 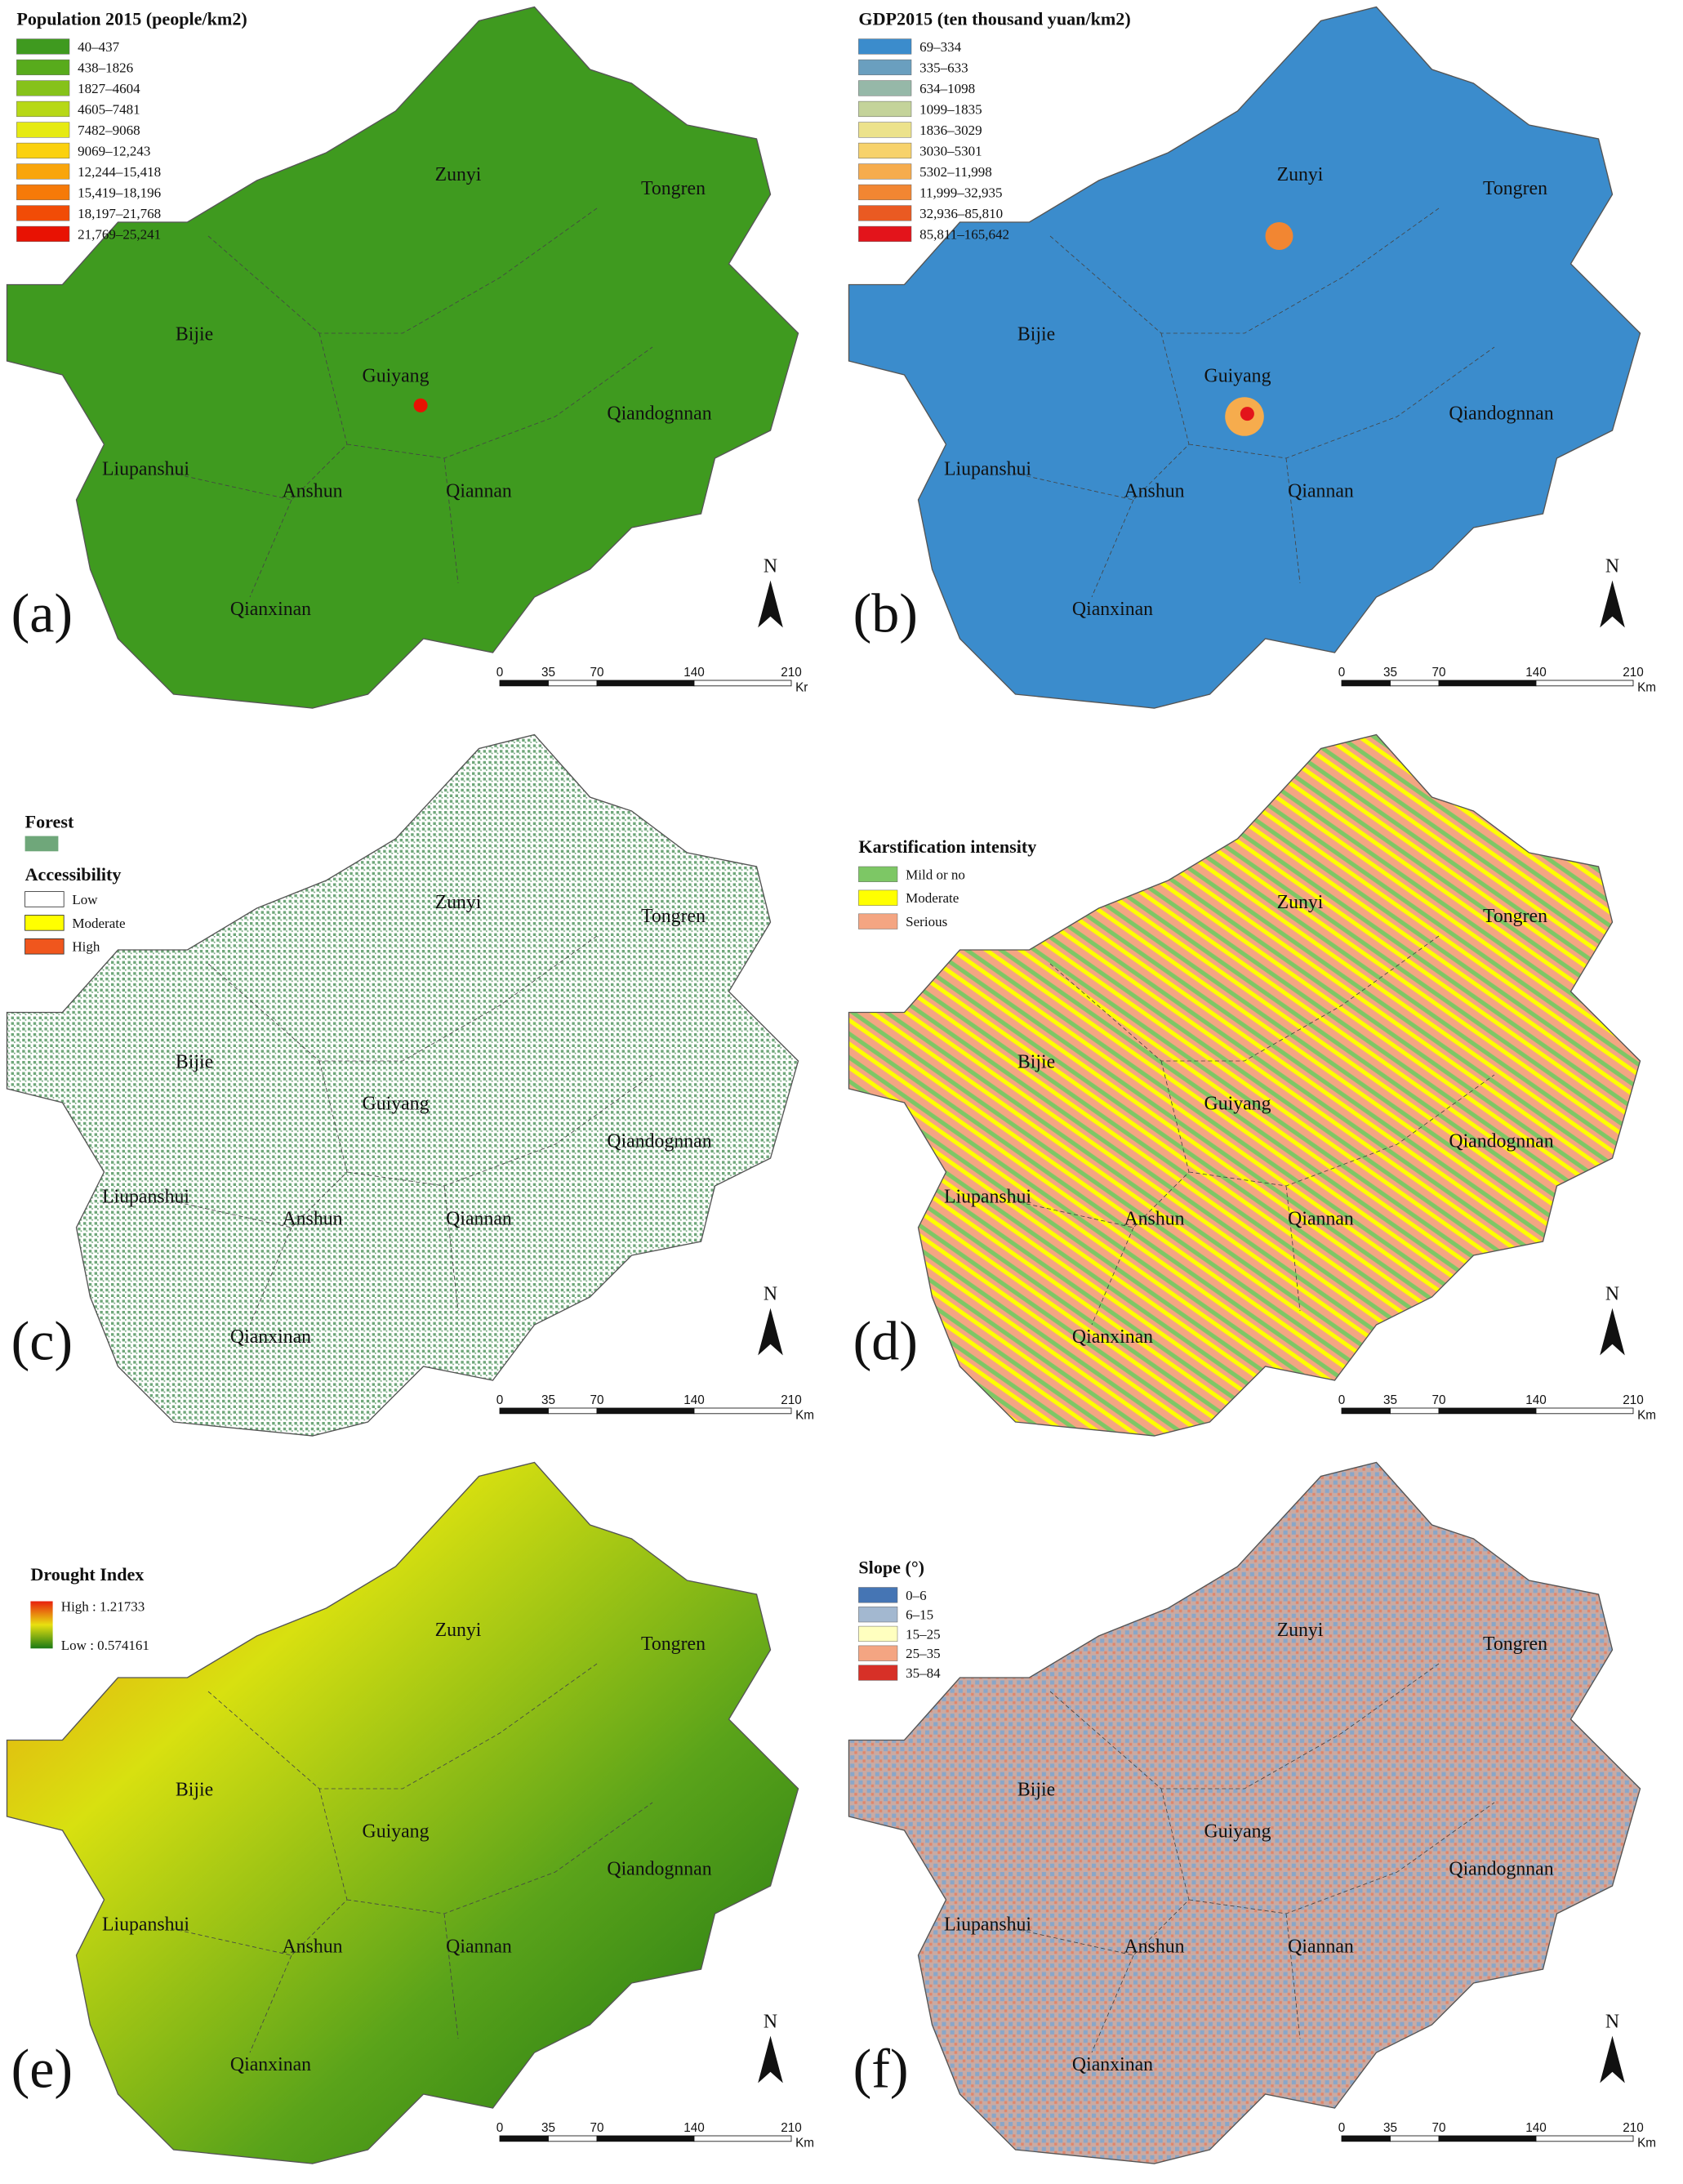 I want to click on legend-label: 1836–3029, so click(x=950, y=130).